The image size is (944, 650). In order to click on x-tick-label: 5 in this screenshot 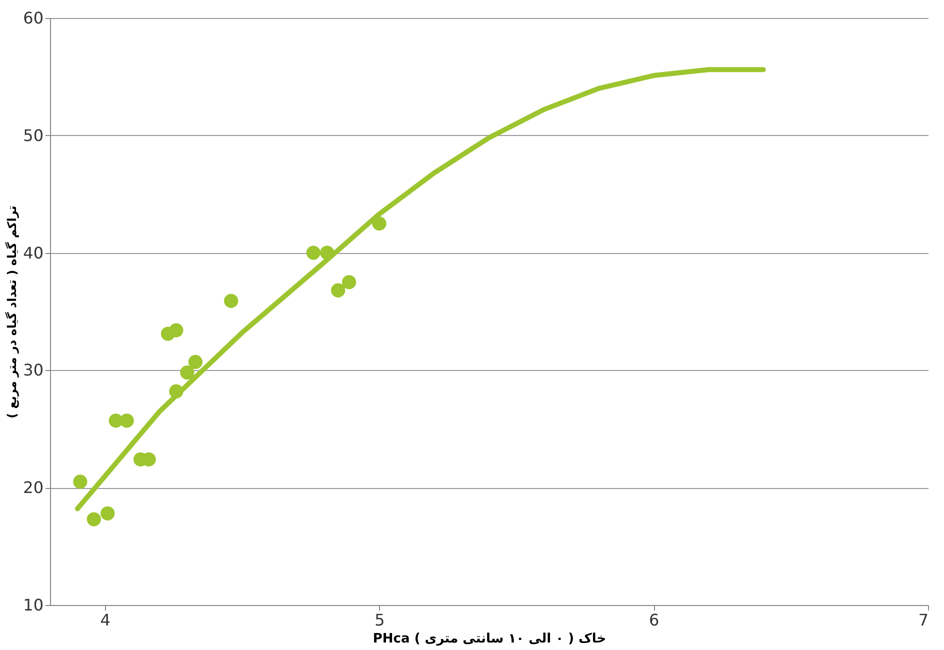, I will do `click(379, 620)`.